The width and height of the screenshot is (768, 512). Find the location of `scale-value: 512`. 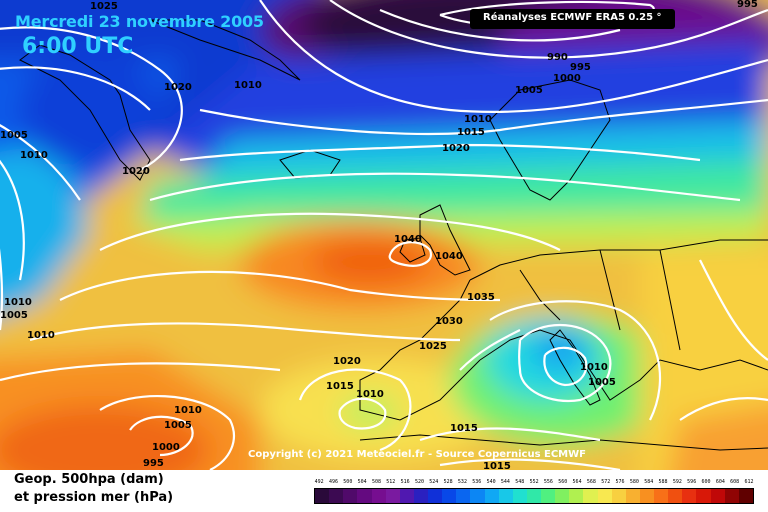

scale-value: 512 is located at coordinates (391, 482).